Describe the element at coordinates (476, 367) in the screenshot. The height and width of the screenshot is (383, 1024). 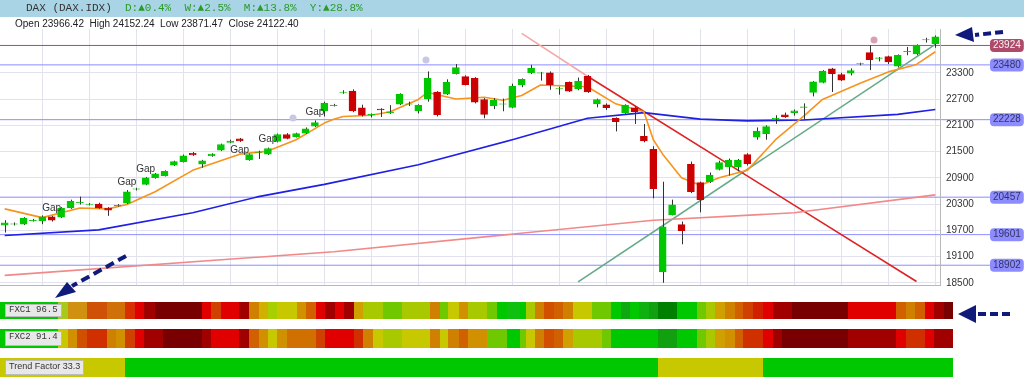
I see `color-strip: Trend Factor 33.3` at that location.